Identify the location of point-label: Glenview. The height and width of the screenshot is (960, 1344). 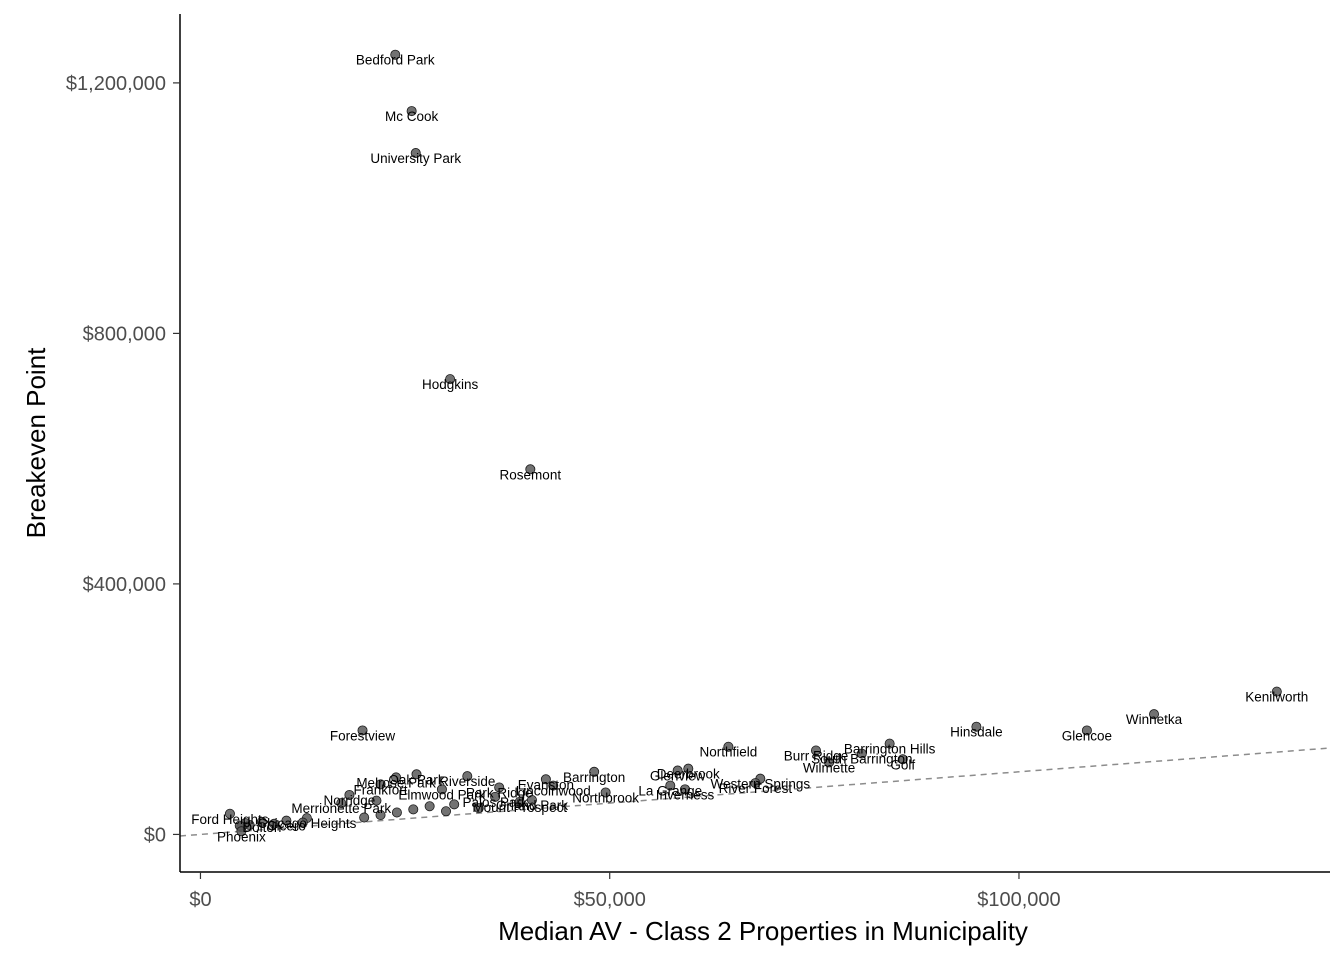
(678, 776).